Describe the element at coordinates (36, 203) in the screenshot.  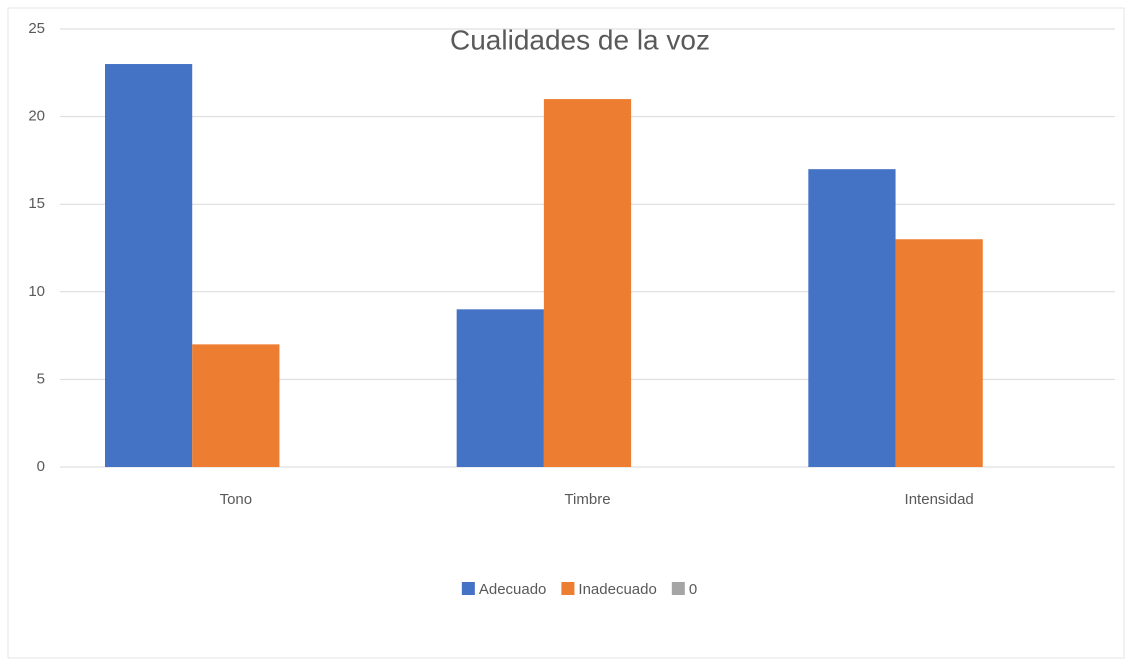
I see `y-tick-label: 15` at that location.